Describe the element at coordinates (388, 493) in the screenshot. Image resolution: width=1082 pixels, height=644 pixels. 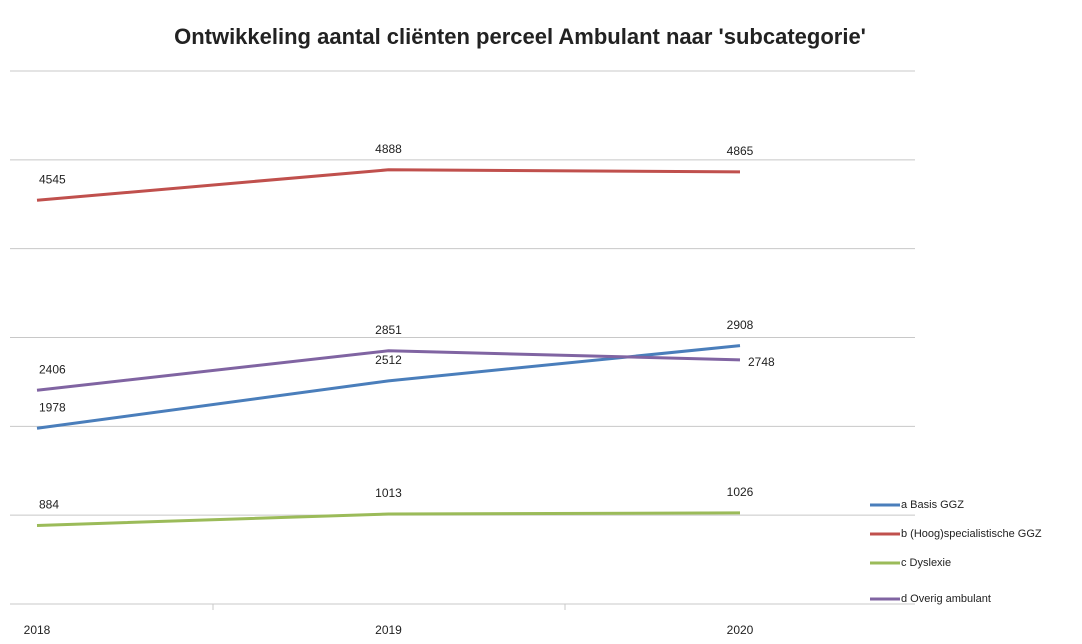
I see `data-label: 1013` at that location.